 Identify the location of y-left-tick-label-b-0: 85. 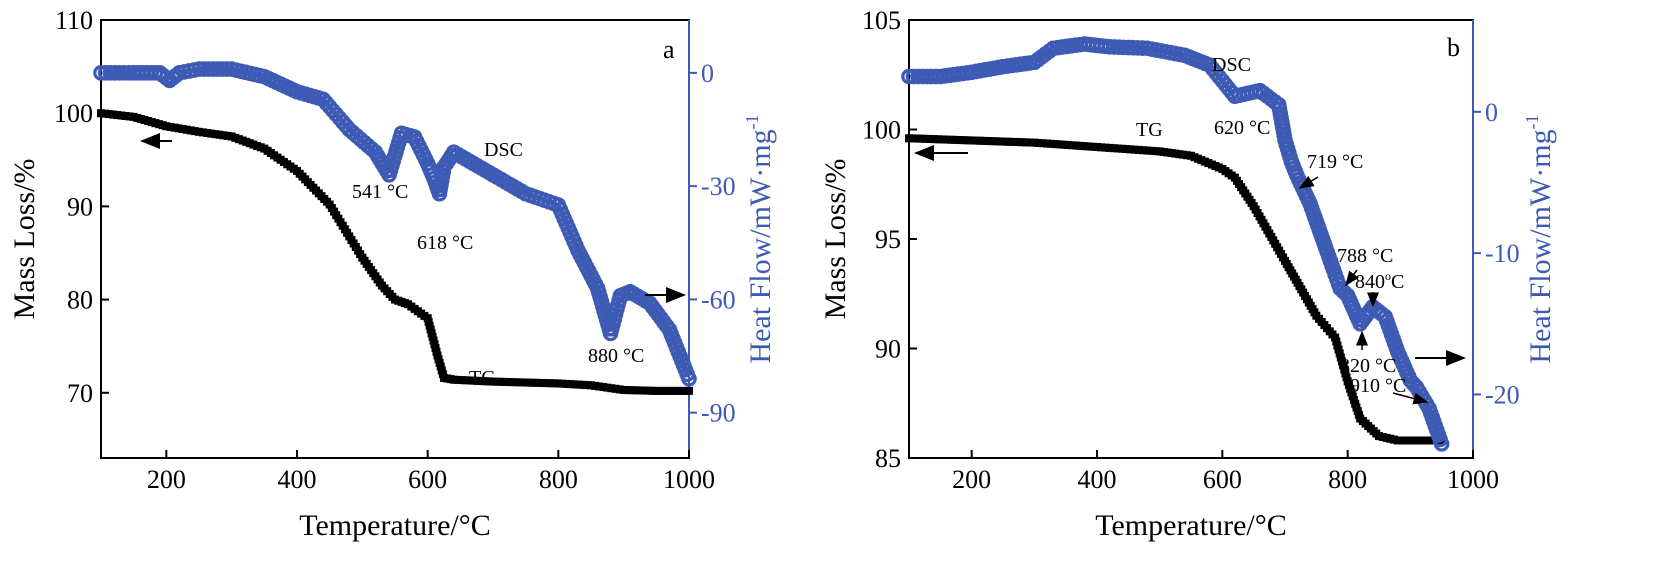
(888, 458).